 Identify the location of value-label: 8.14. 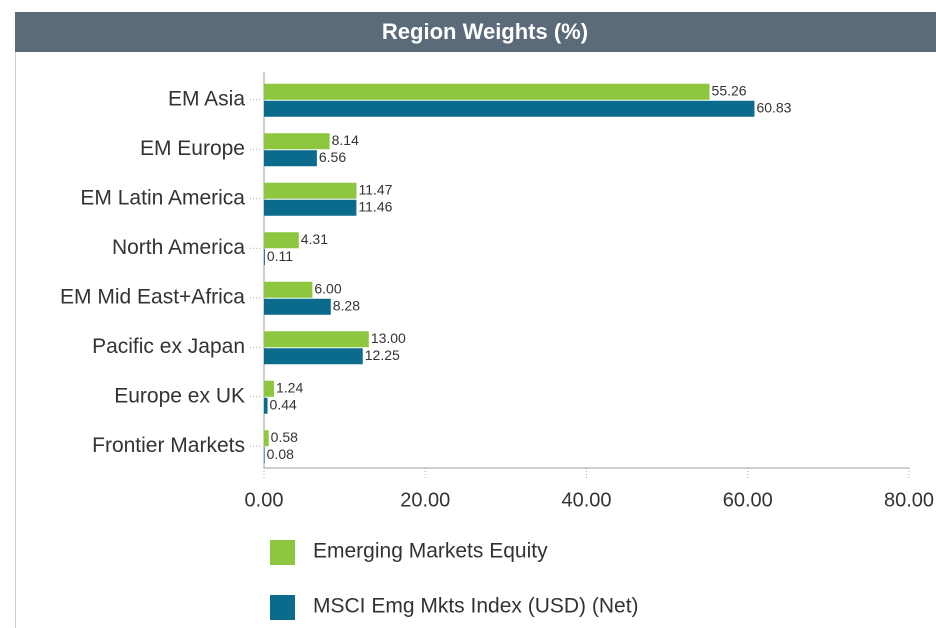
(345, 140).